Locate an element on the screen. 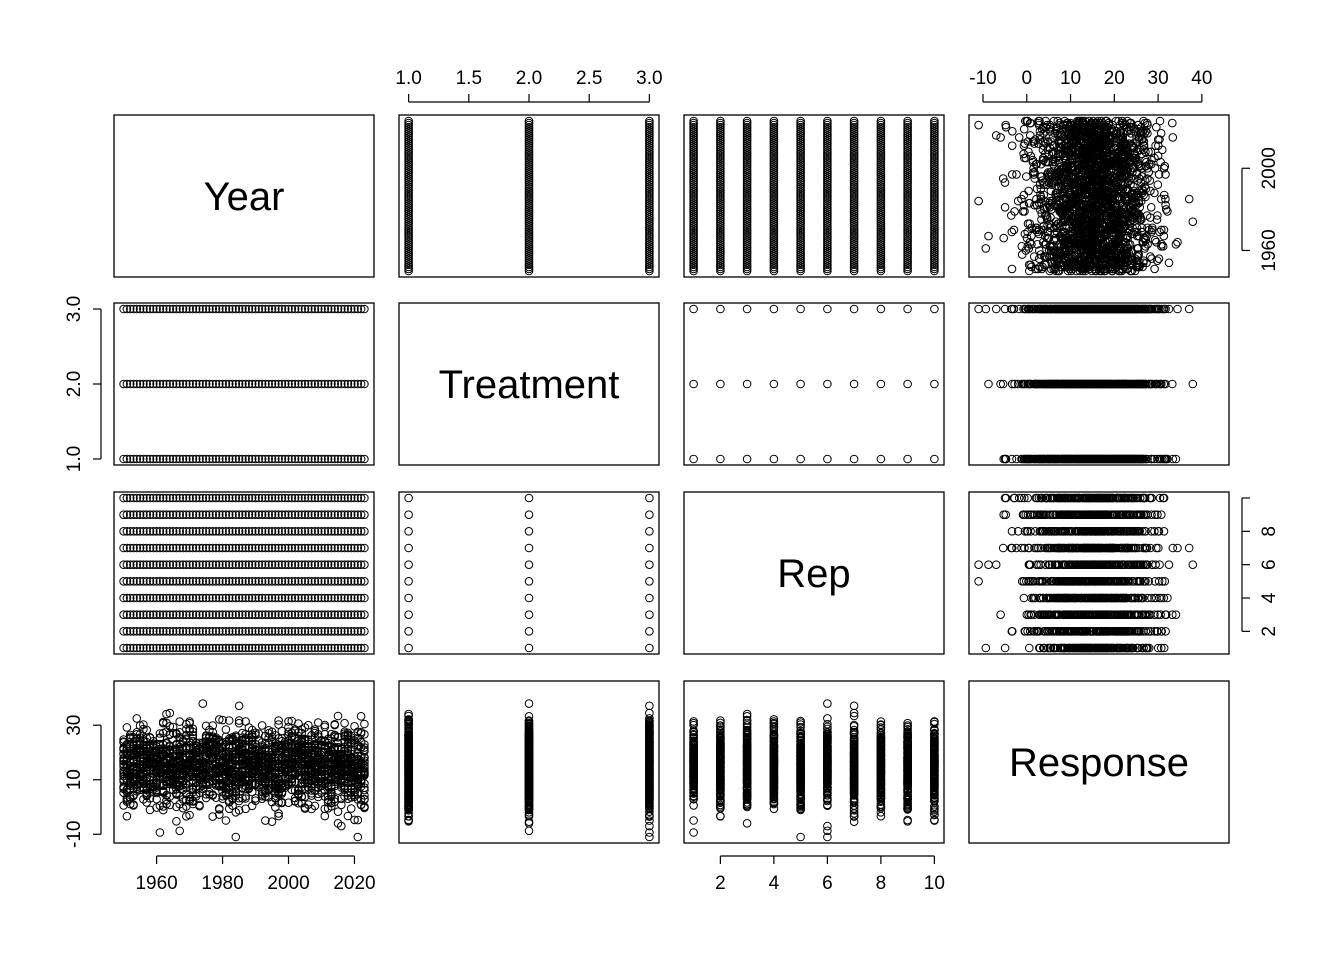 The image size is (1344, 960). points-treatment-vs-rep is located at coordinates (814, 384).